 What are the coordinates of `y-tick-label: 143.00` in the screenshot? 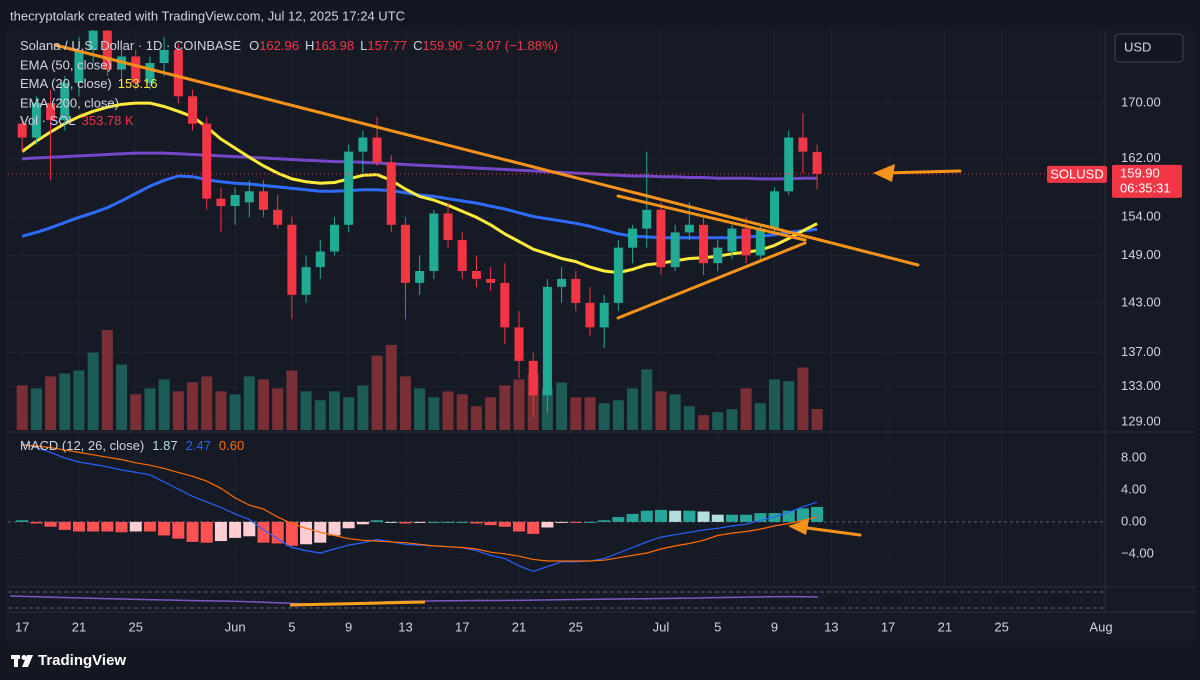 It's located at (1141, 301).